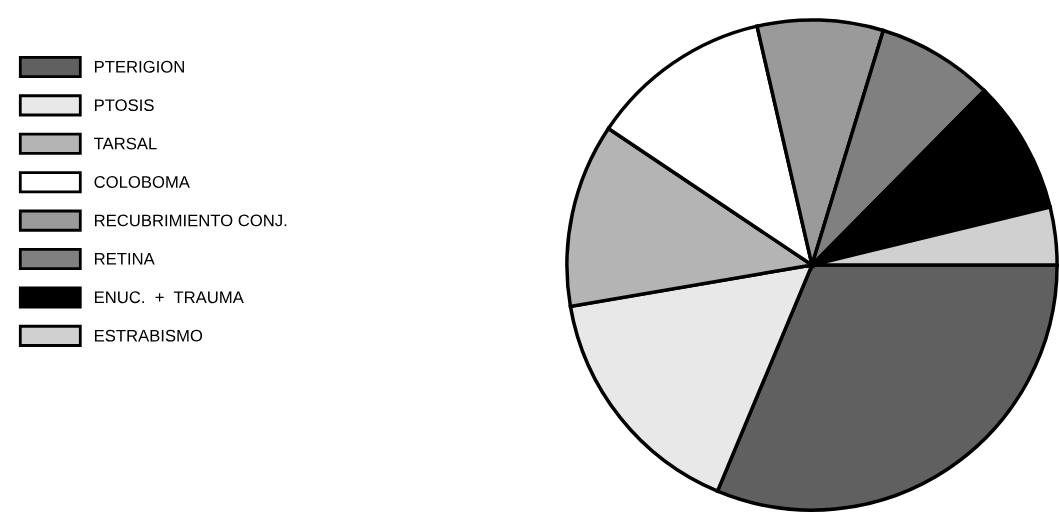 Image resolution: width=1059 pixels, height=529 pixels. I want to click on legend-label: COLOBOMA, so click(142, 182).